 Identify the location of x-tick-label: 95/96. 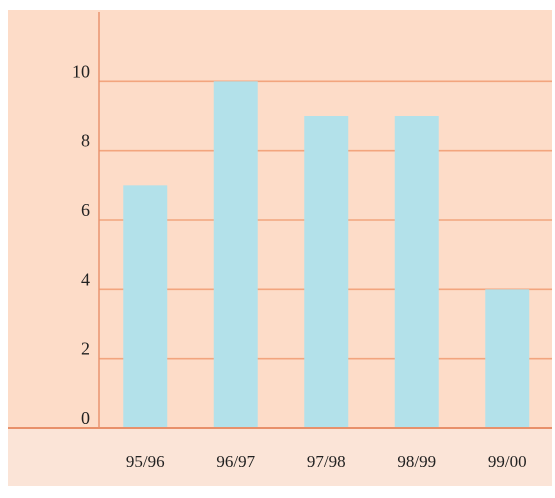
(145, 461).